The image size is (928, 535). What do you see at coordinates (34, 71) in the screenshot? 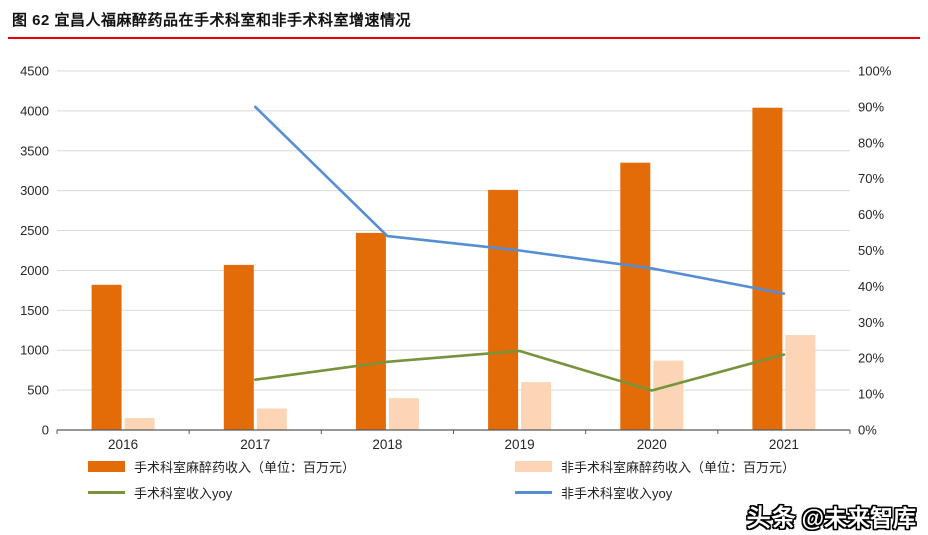
I see `svg-text: 4500` at bounding box center [34, 71].